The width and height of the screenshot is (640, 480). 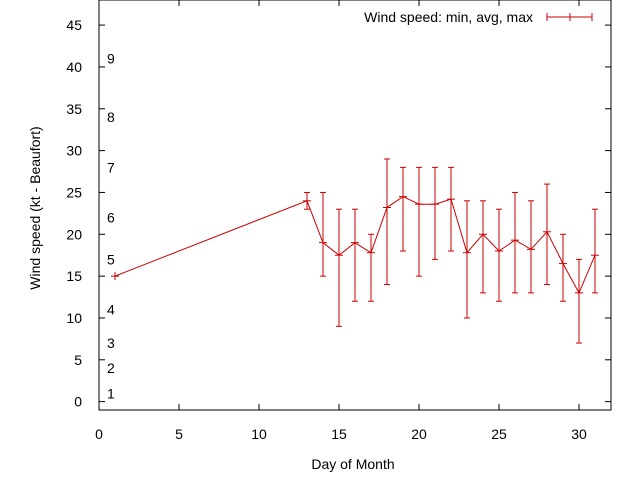 I want to click on x-tick-label: 15, so click(x=339, y=434).